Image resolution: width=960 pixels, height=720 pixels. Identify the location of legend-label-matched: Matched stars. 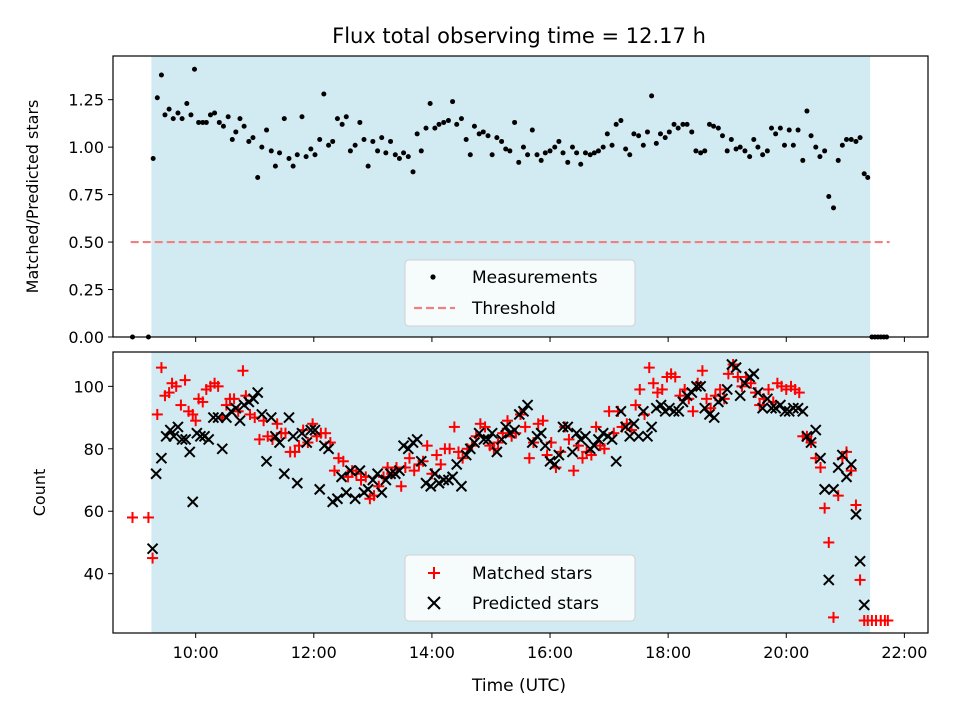
(532, 574).